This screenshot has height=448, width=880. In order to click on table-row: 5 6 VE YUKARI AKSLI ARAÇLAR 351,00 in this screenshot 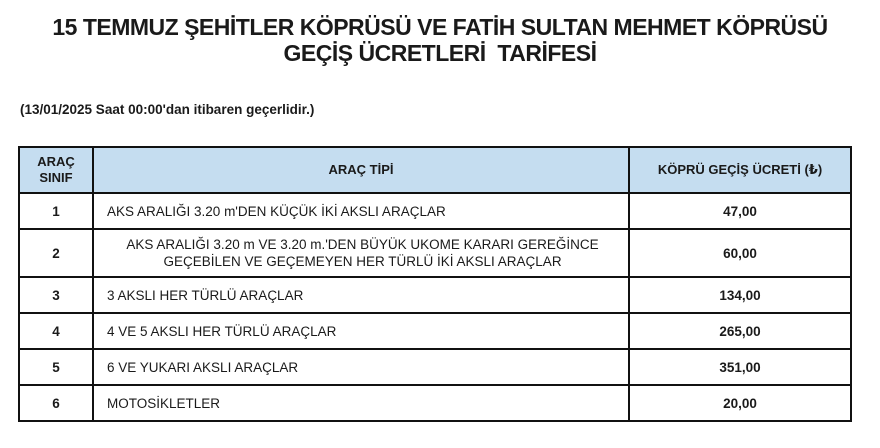, I will do `click(435, 367)`.